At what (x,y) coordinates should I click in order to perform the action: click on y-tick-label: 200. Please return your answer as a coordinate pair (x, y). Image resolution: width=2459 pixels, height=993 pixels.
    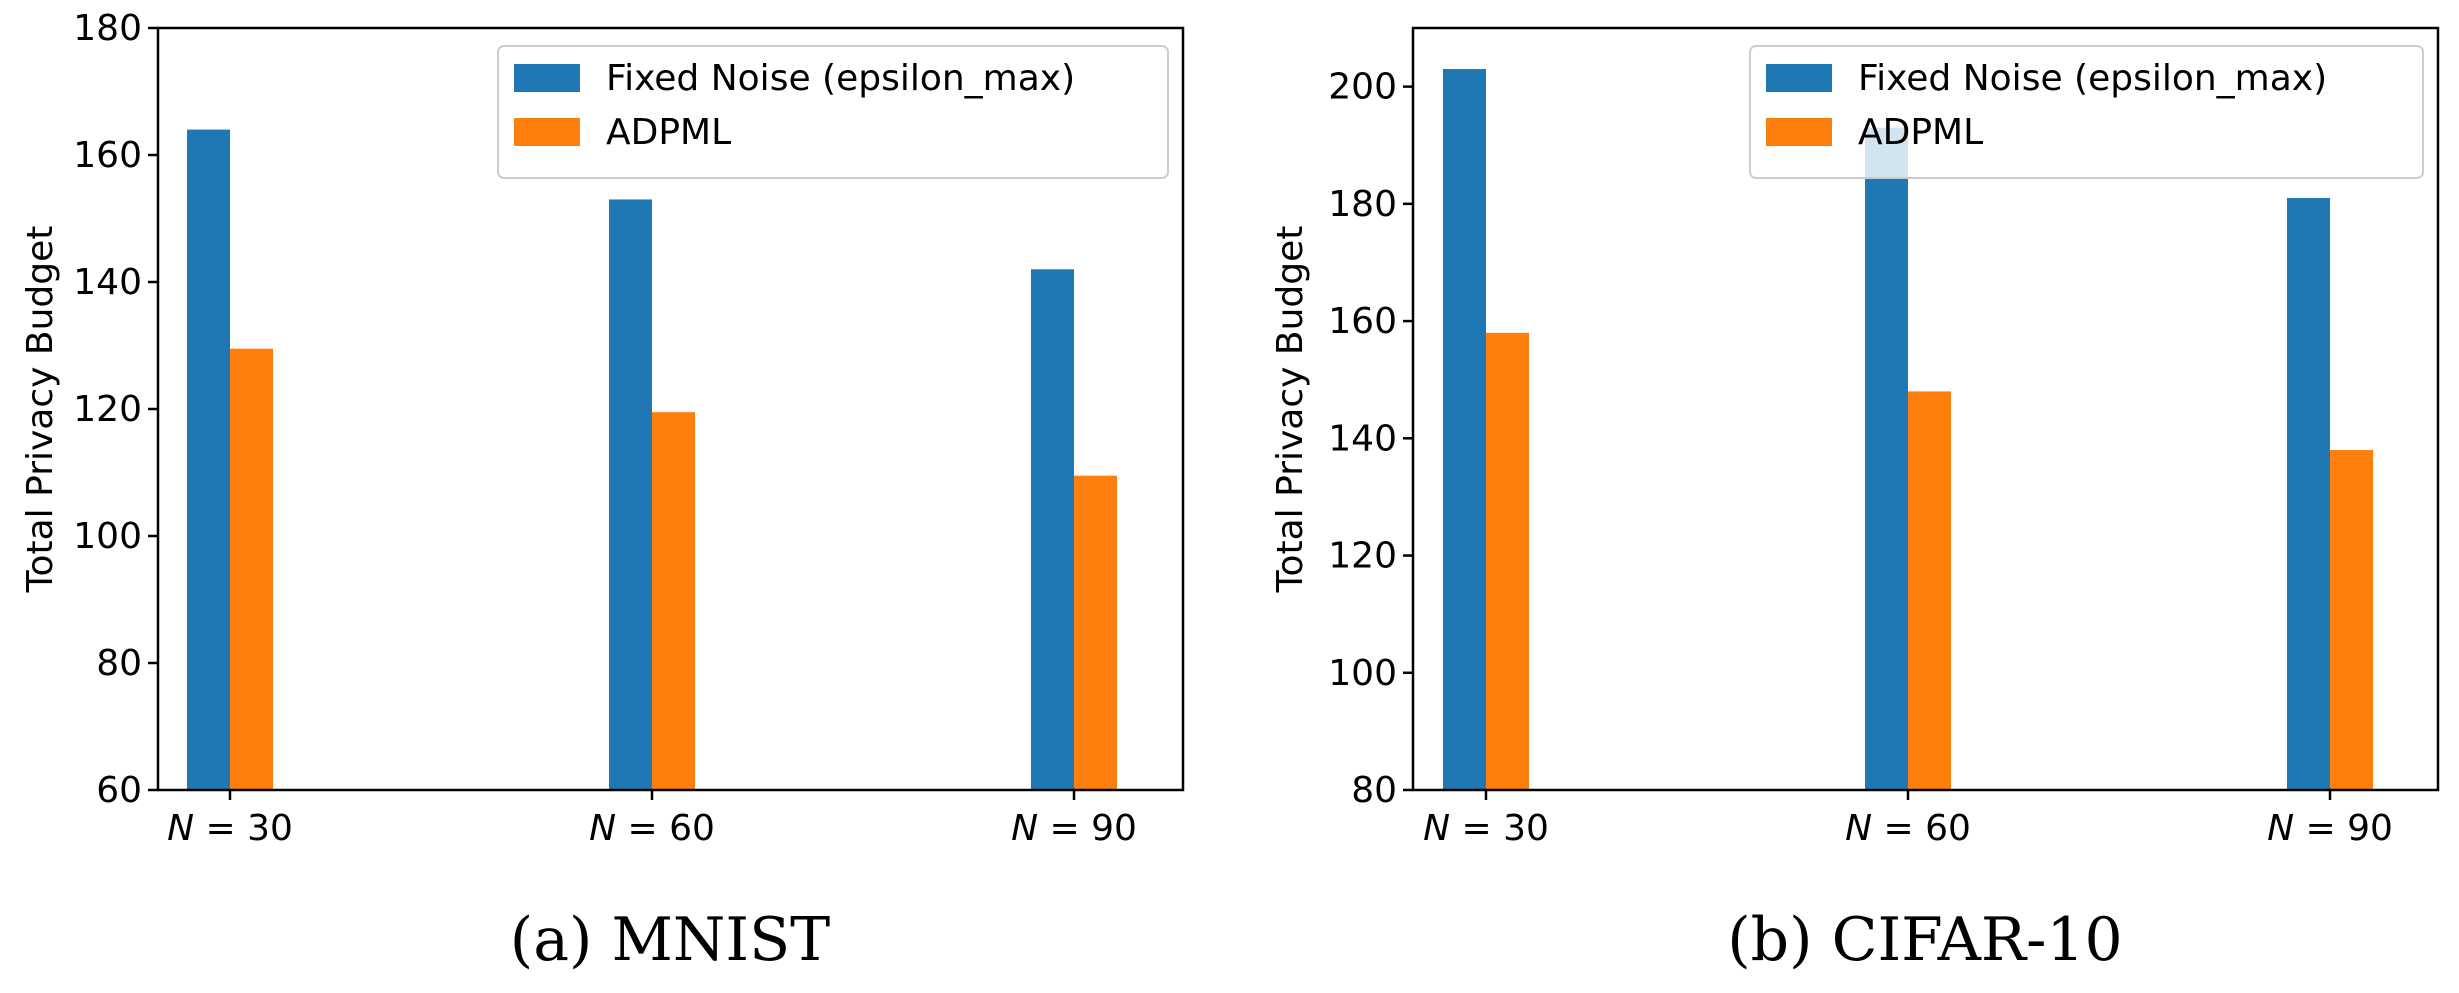
    Looking at the image, I should click on (1362, 87).